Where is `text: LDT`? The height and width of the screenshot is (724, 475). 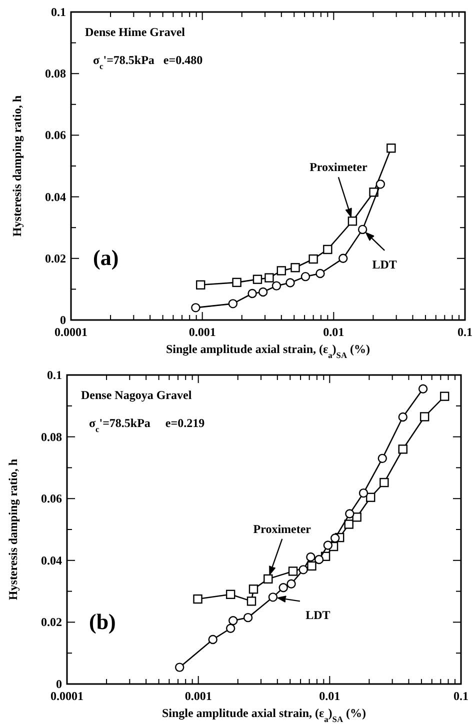 text: LDT is located at coordinates (318, 615).